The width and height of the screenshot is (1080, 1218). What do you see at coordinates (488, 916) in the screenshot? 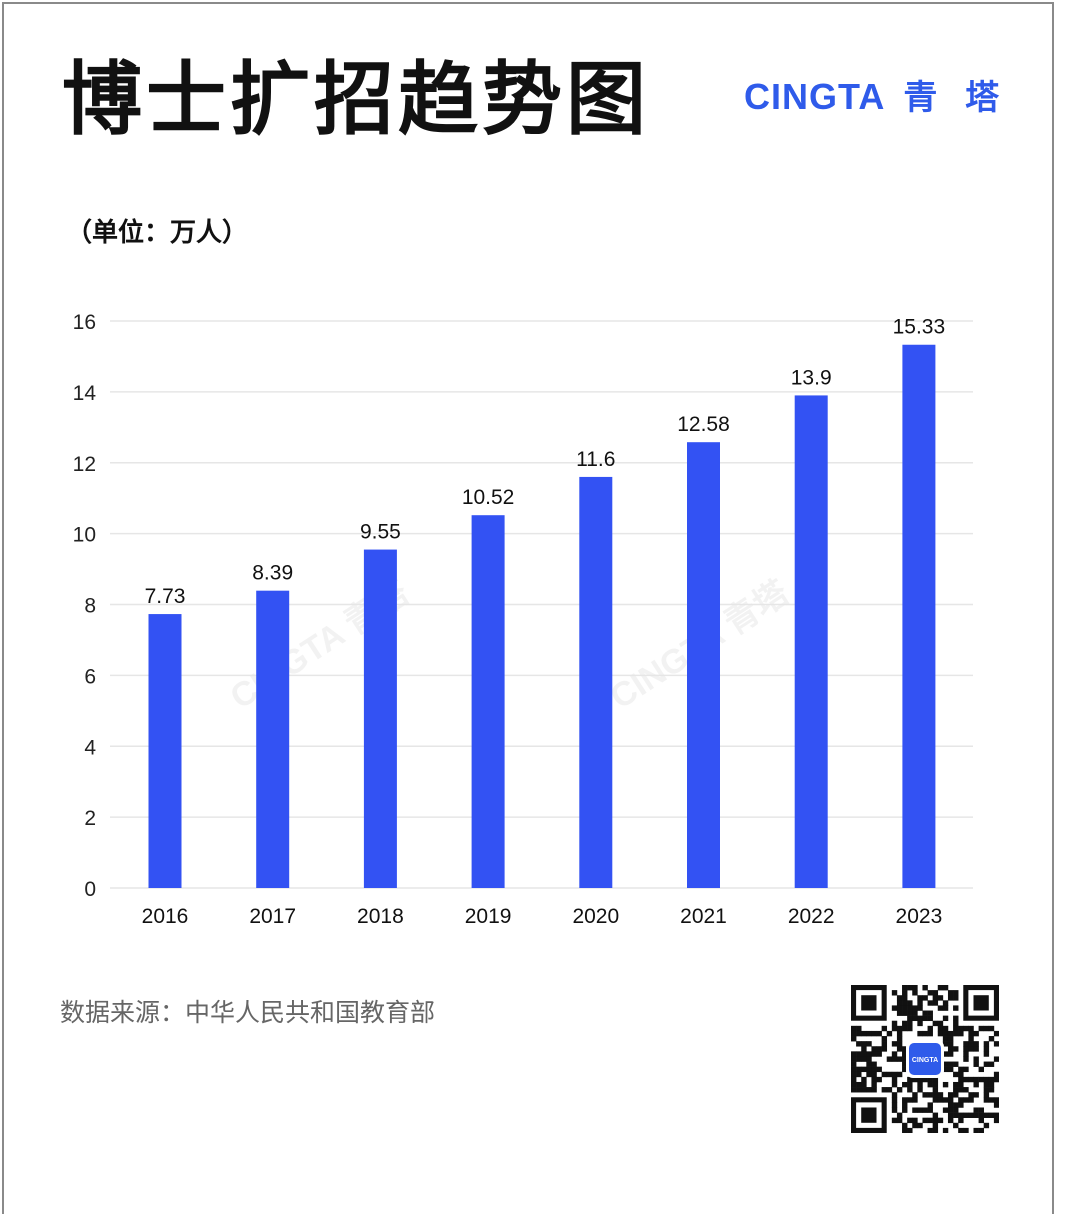
I see `x-tick-label: 2019` at bounding box center [488, 916].